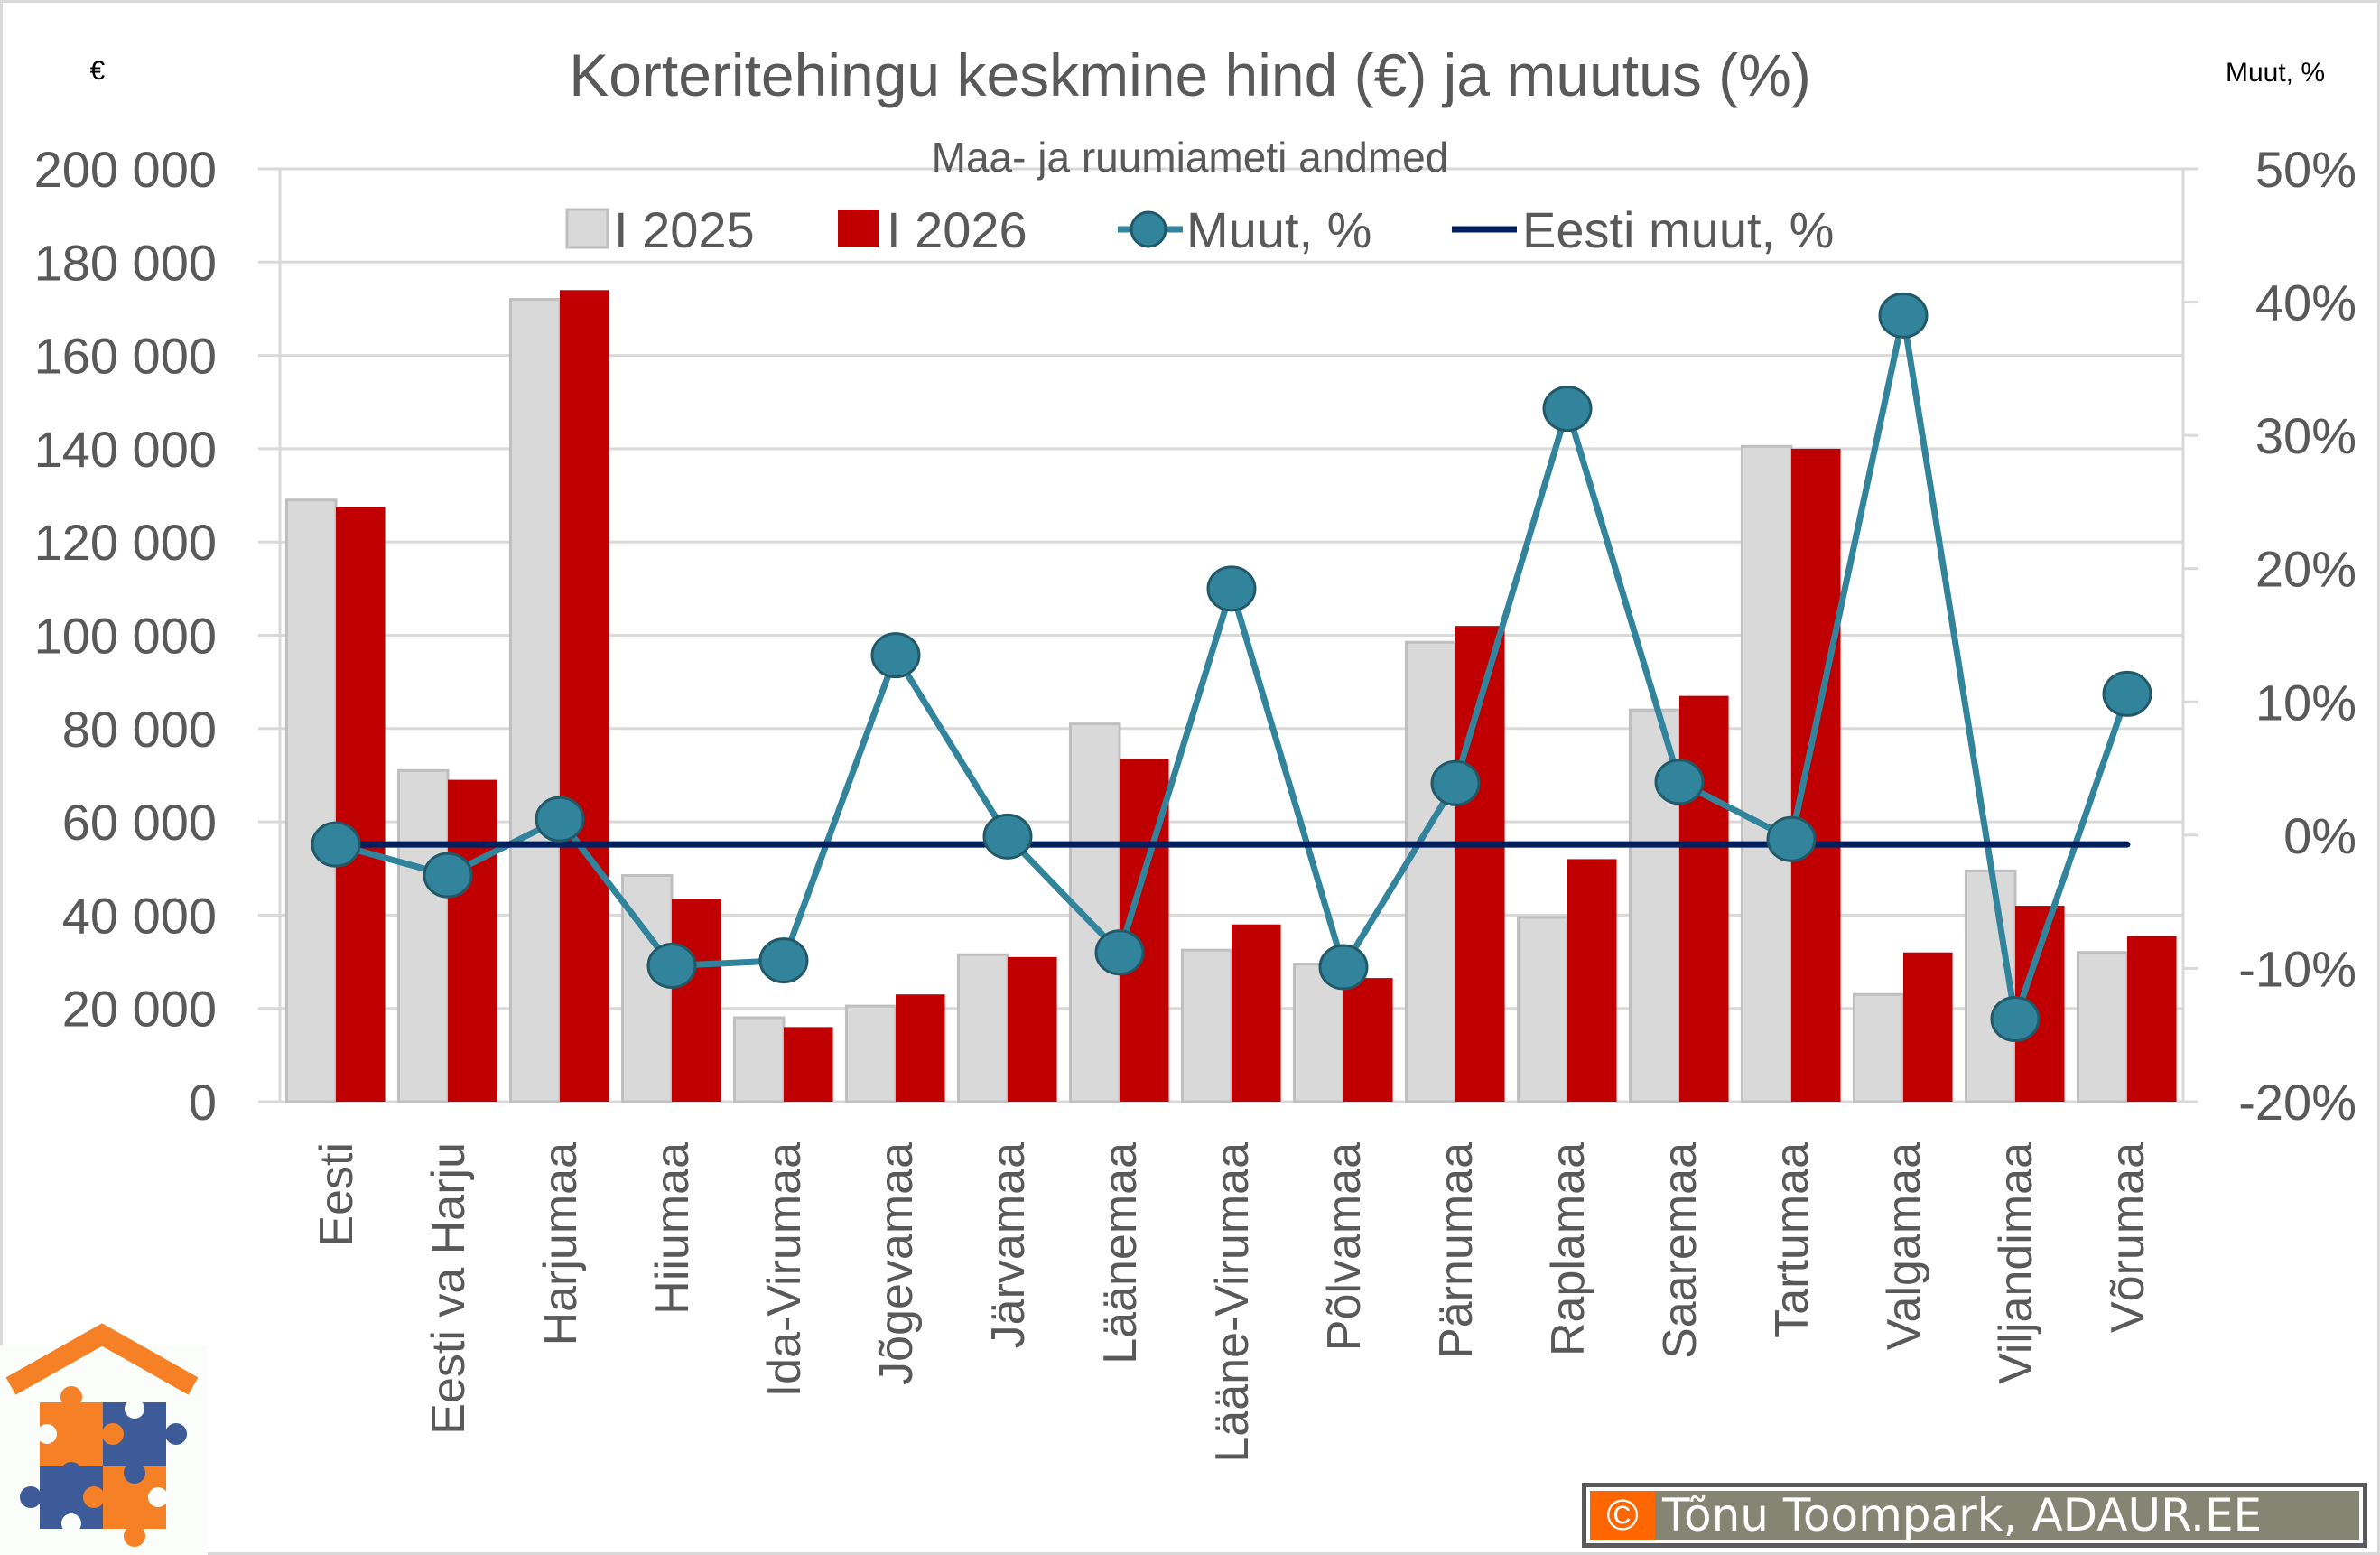  What do you see at coordinates (1344, 1246) in the screenshot?
I see `category-label: Põlvamaa` at bounding box center [1344, 1246].